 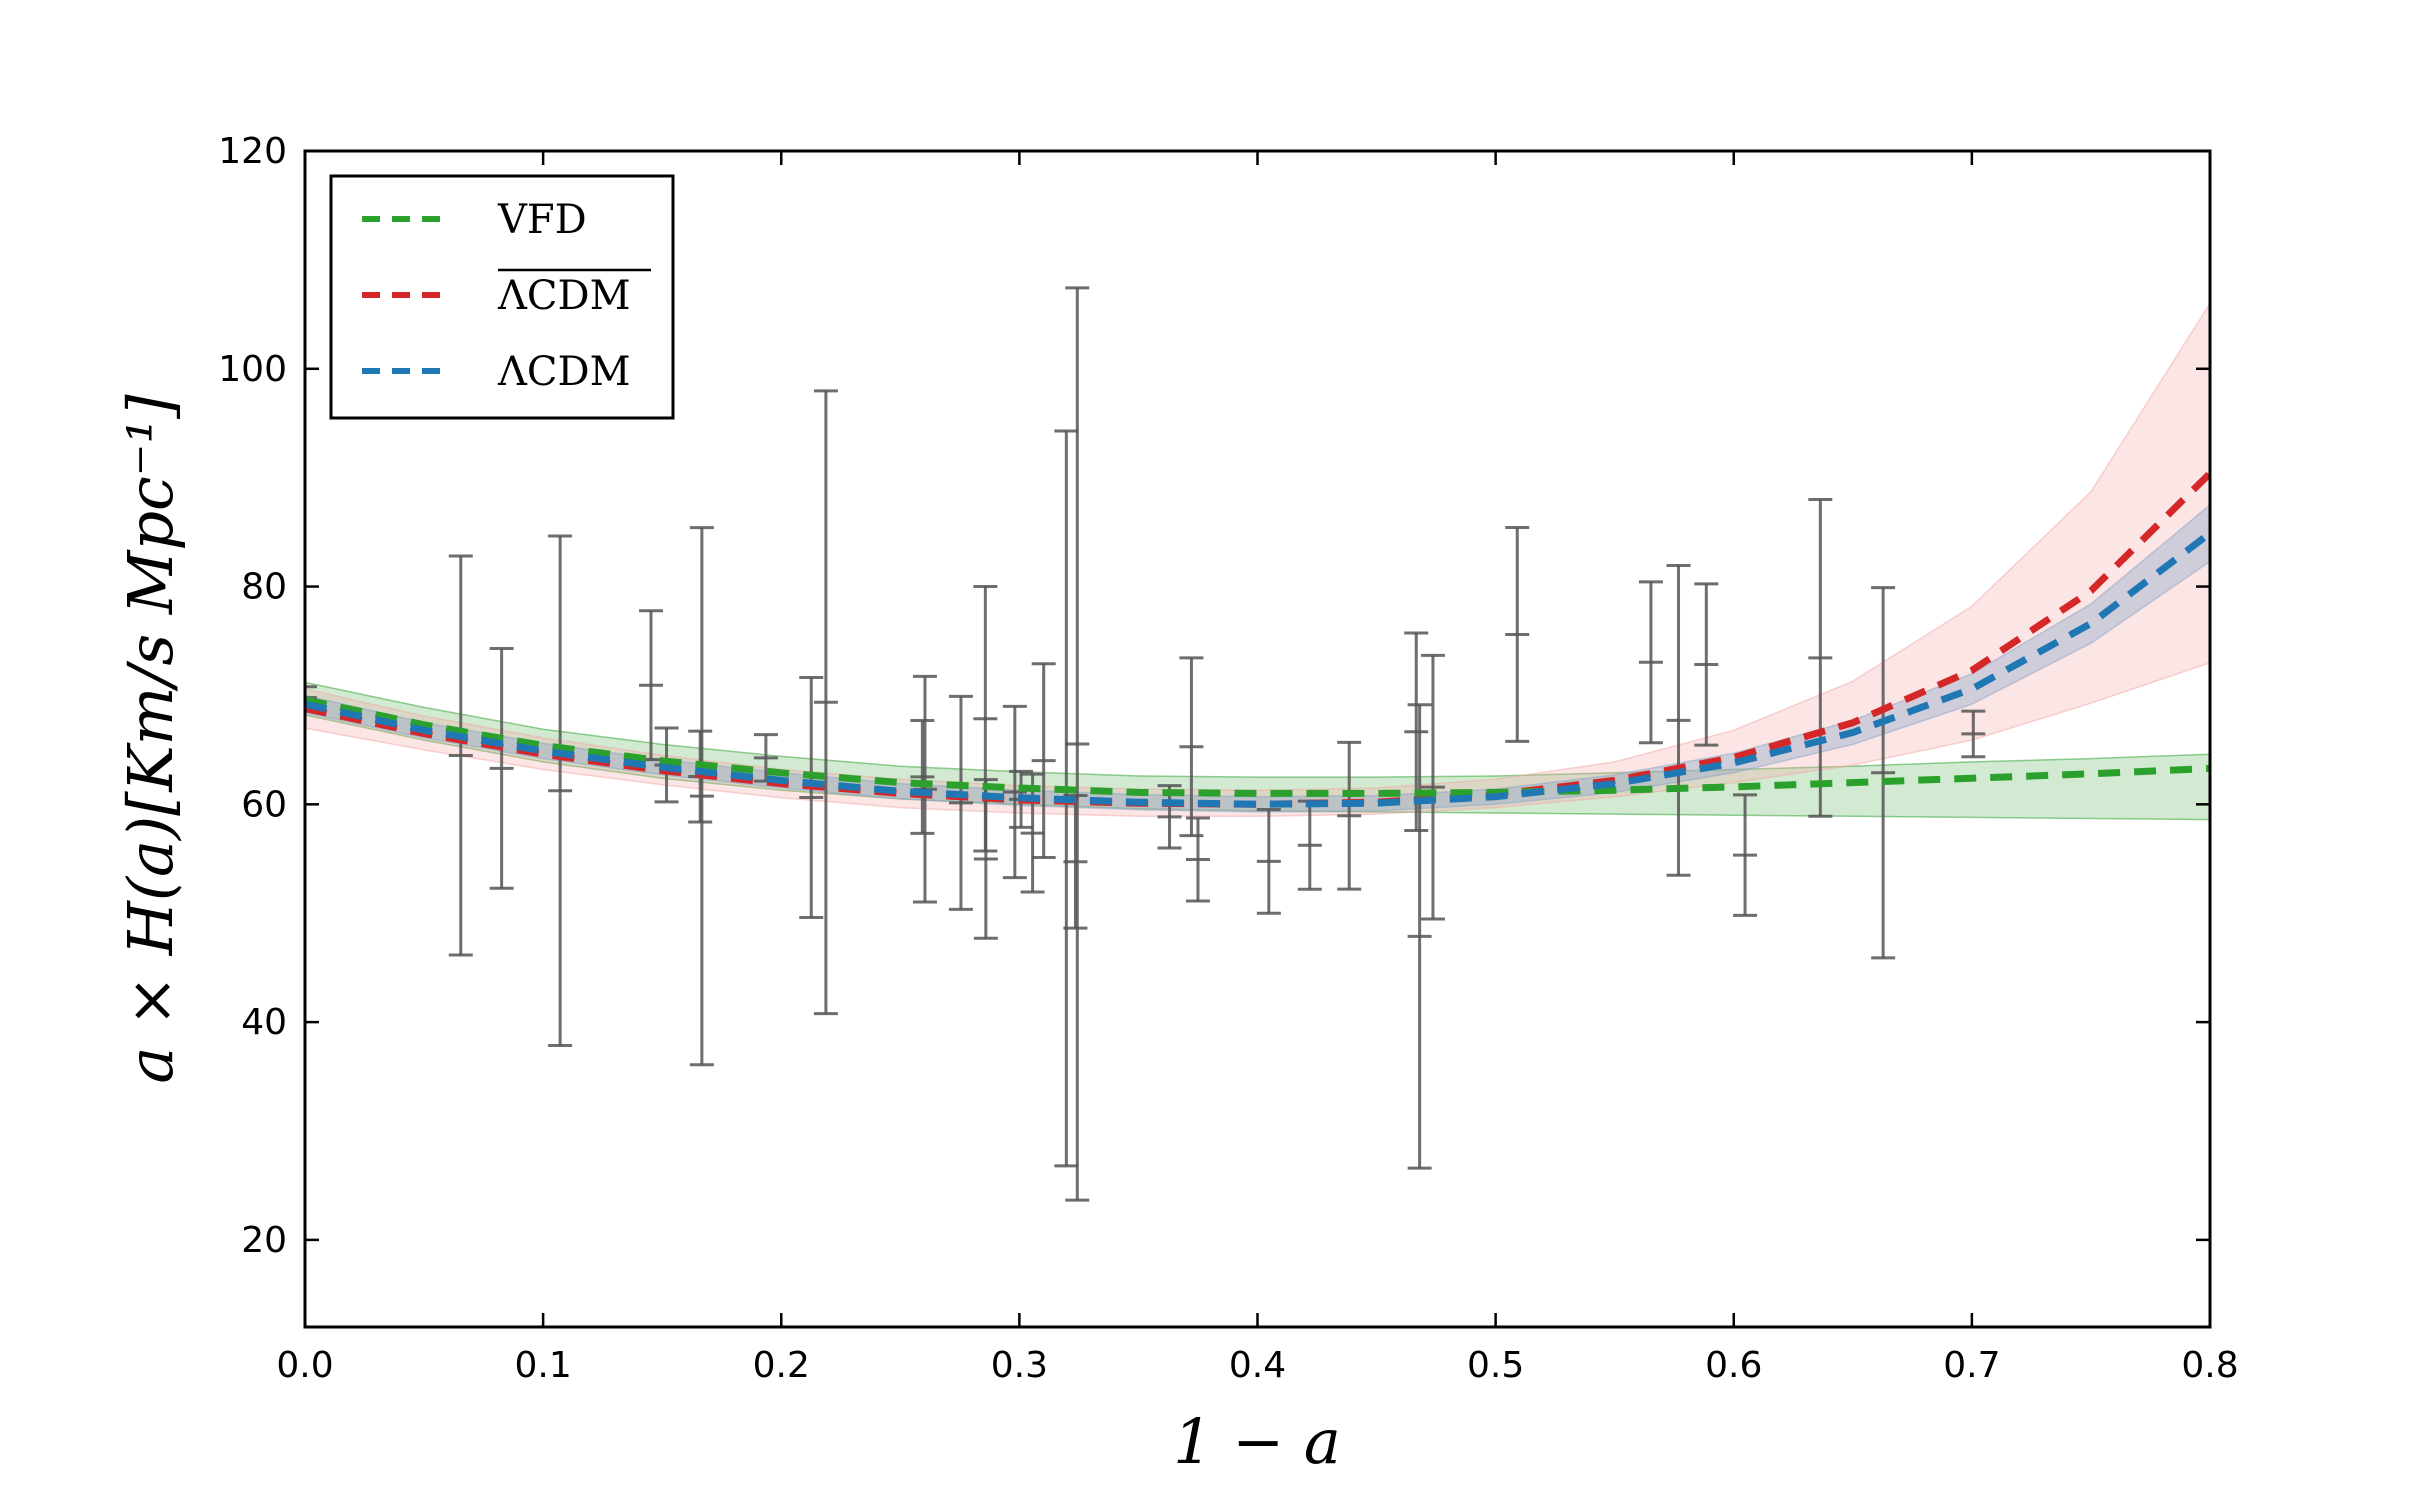 What do you see at coordinates (264, 804) in the screenshot?
I see `y-tick-label: 60` at bounding box center [264, 804].